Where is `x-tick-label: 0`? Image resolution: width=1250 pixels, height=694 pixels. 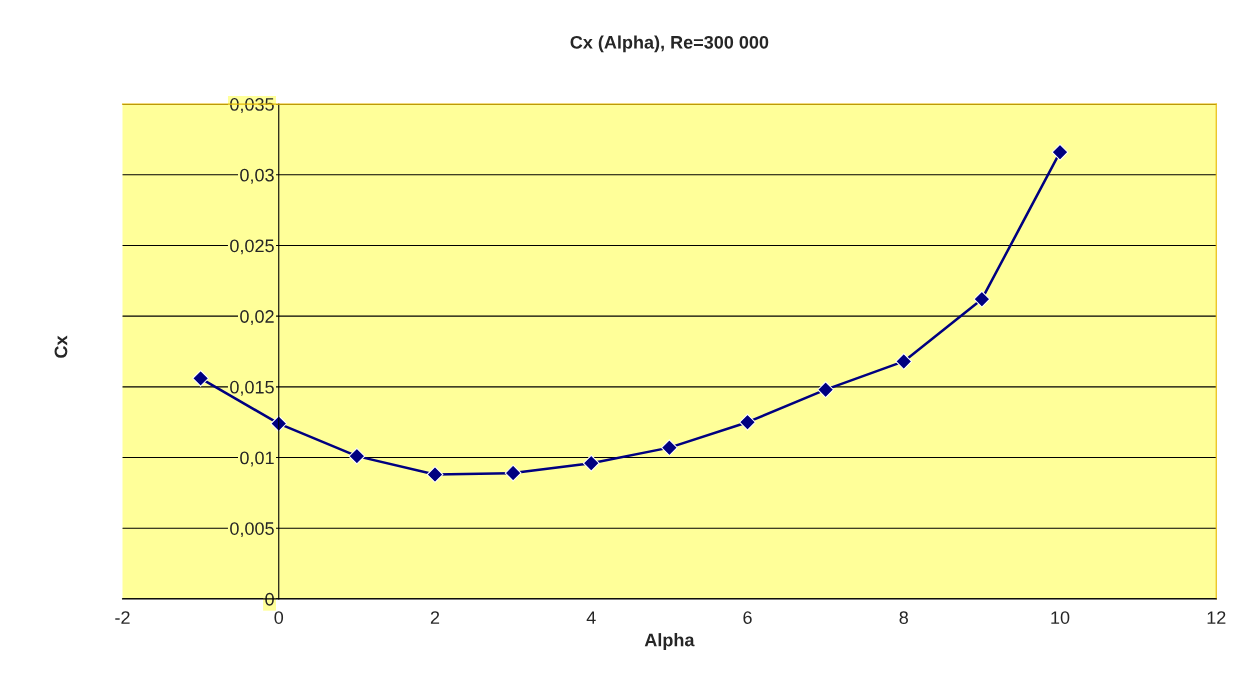
x-tick-label: 0 is located at coordinates (279, 617).